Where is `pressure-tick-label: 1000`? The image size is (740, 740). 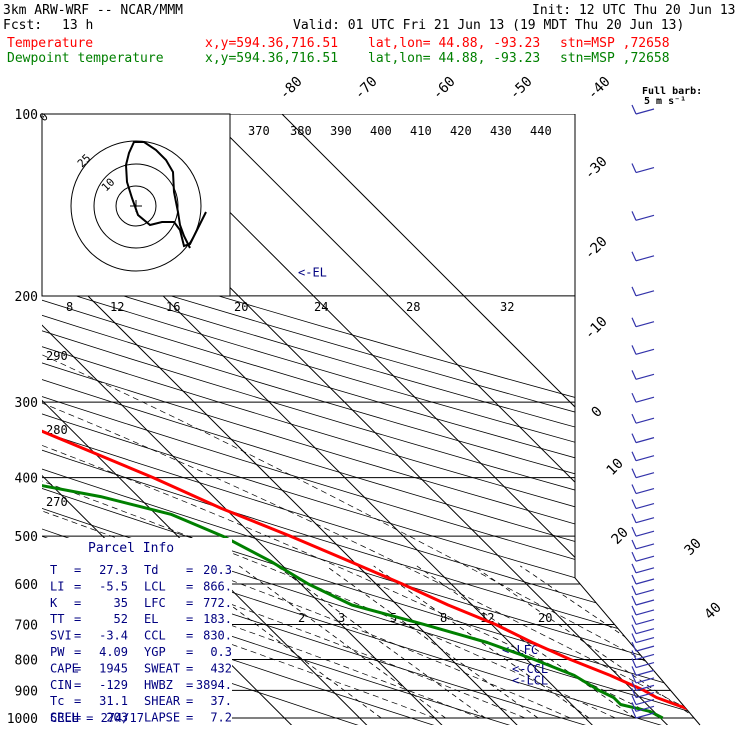 pressure-tick-label: 1000 is located at coordinates (22, 719).